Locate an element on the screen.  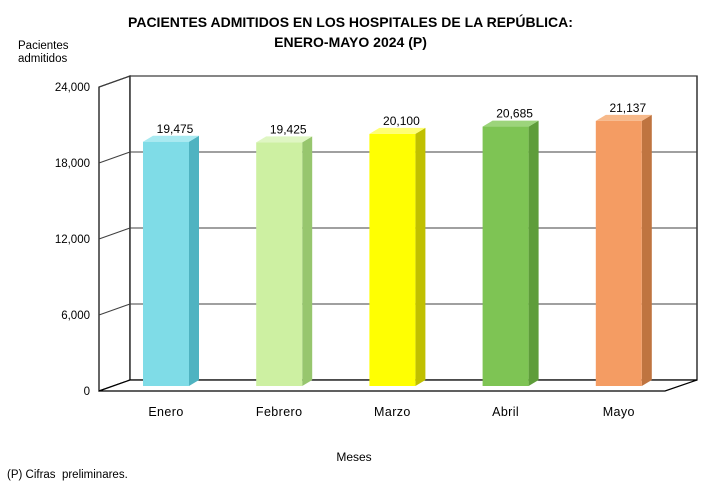
bar-side-marzo is located at coordinates (420, 256).